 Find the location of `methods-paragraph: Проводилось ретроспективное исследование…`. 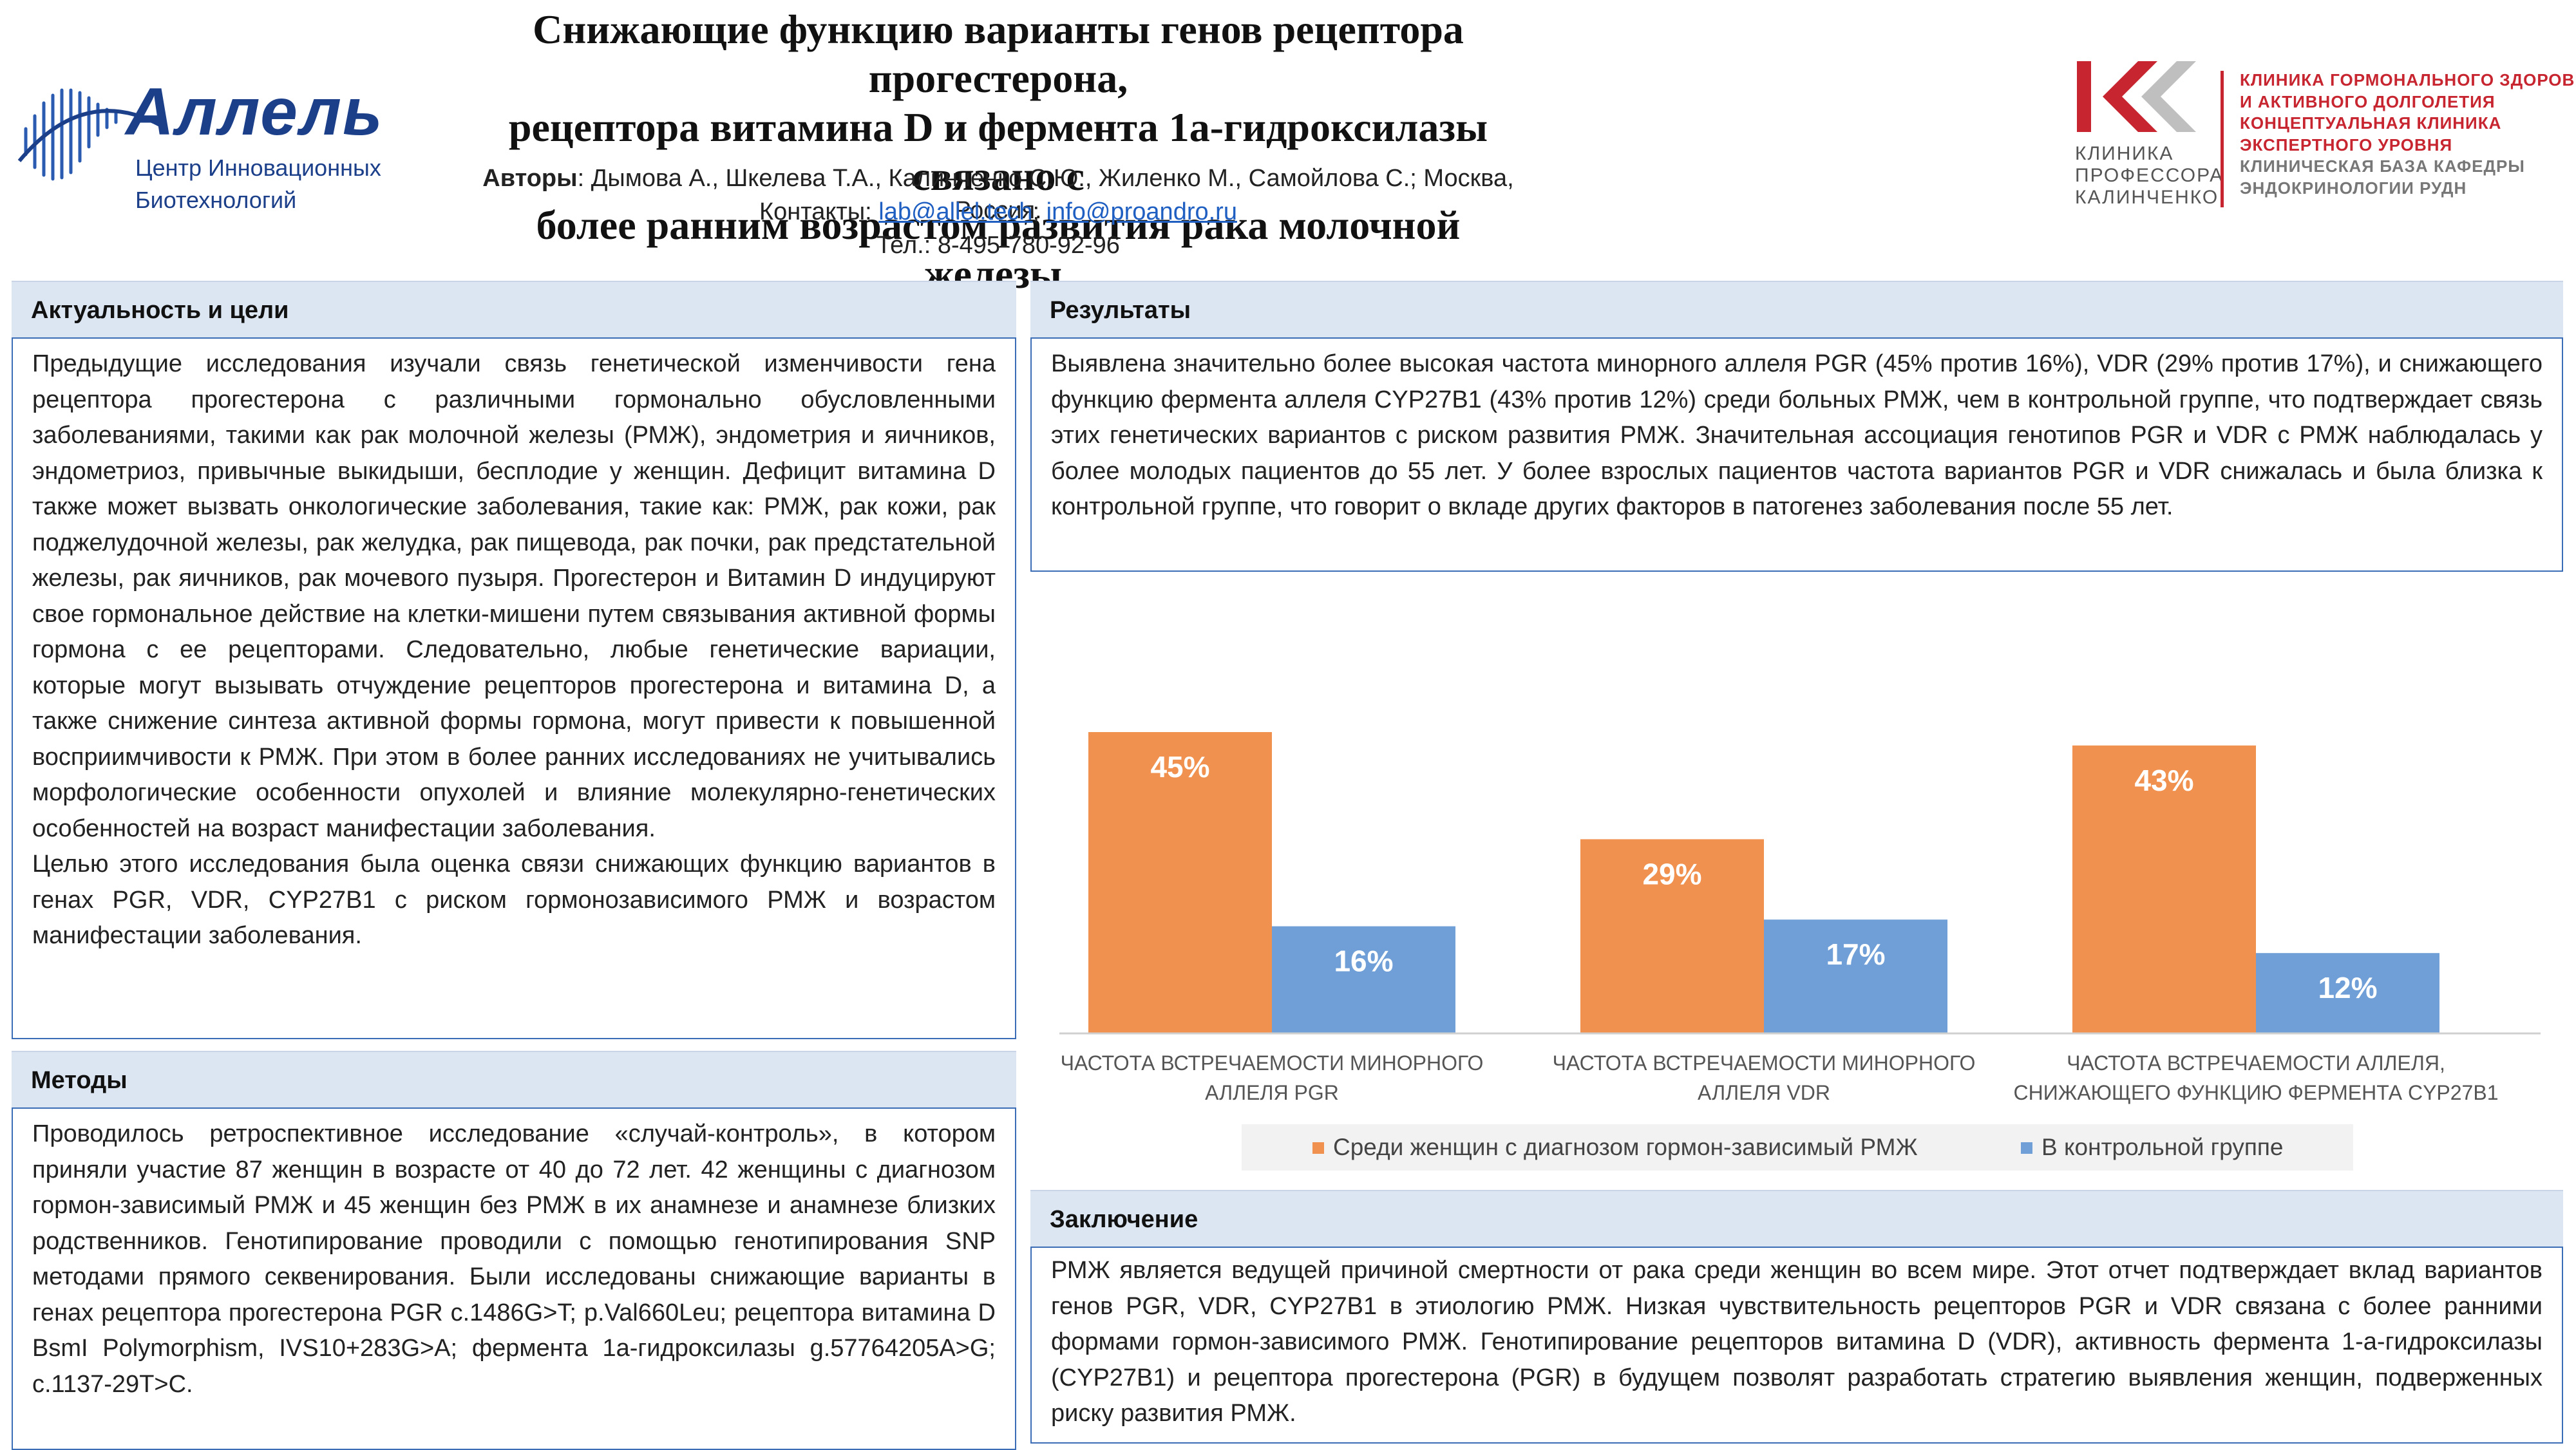

methods-paragraph: Проводилось ретроспективное исследование… is located at coordinates (514, 1259).